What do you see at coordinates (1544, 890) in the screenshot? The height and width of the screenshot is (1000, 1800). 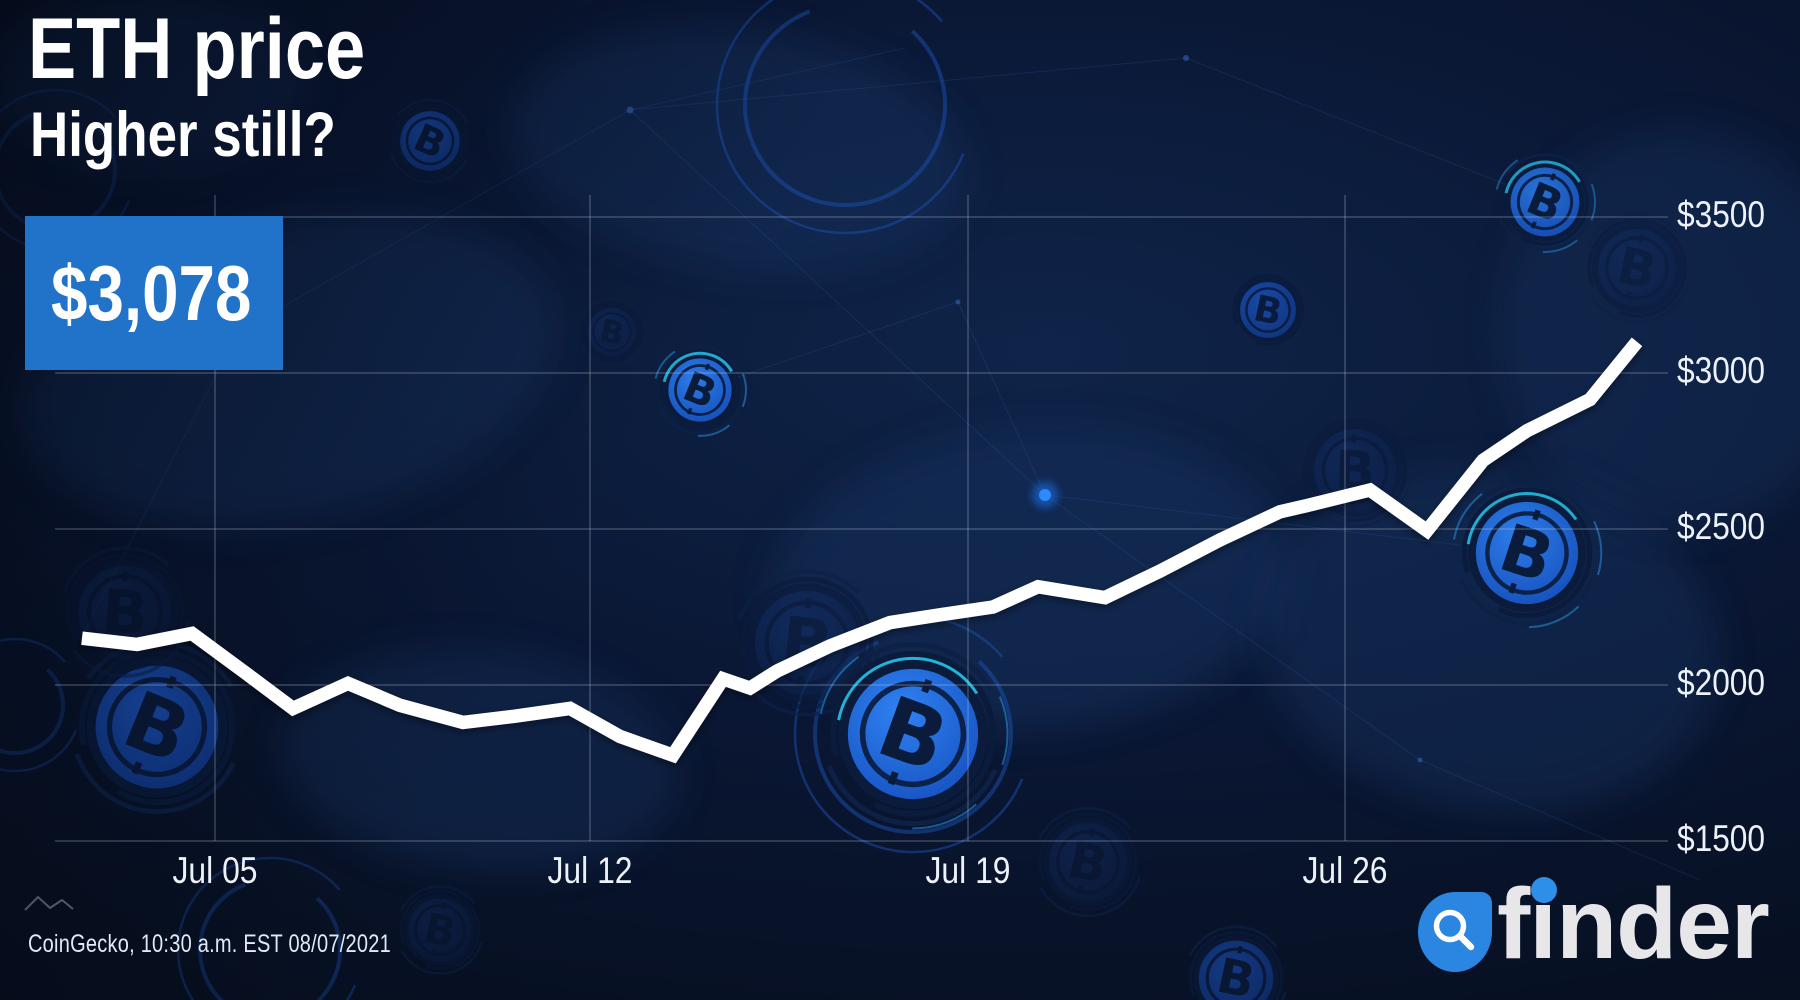 I see `finder-i-dot` at bounding box center [1544, 890].